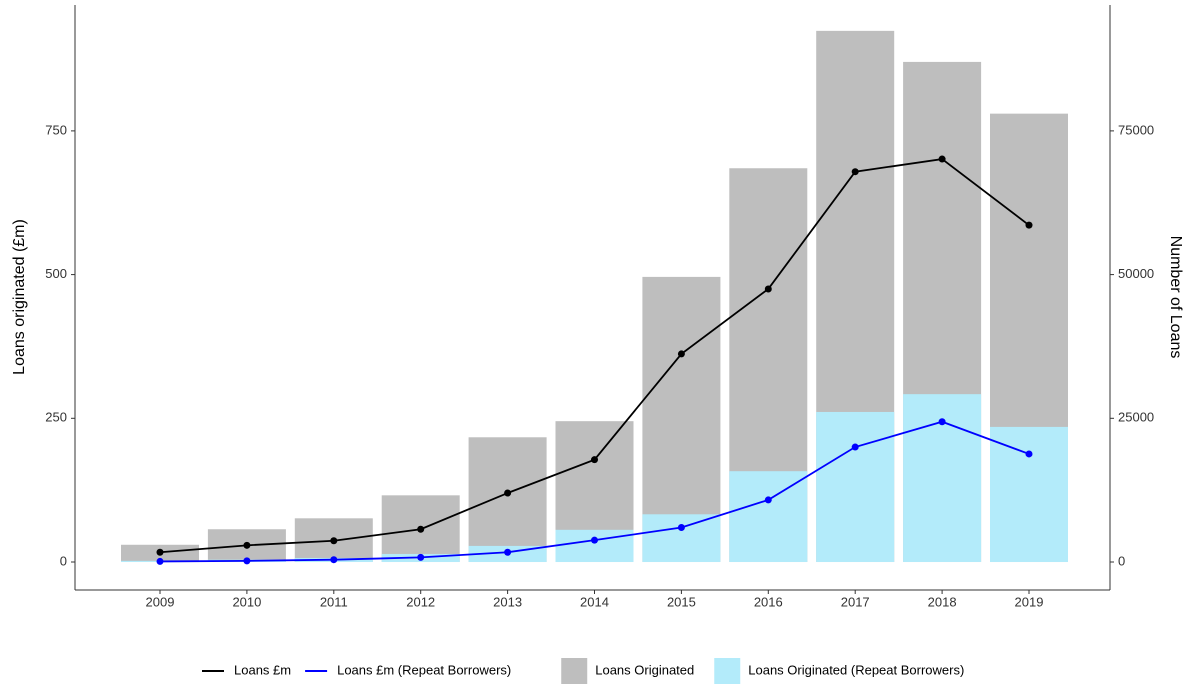  What do you see at coordinates (424, 669) in the screenshot?
I see `legend-text: Loans £m (Repeat Borrowers)` at bounding box center [424, 669].